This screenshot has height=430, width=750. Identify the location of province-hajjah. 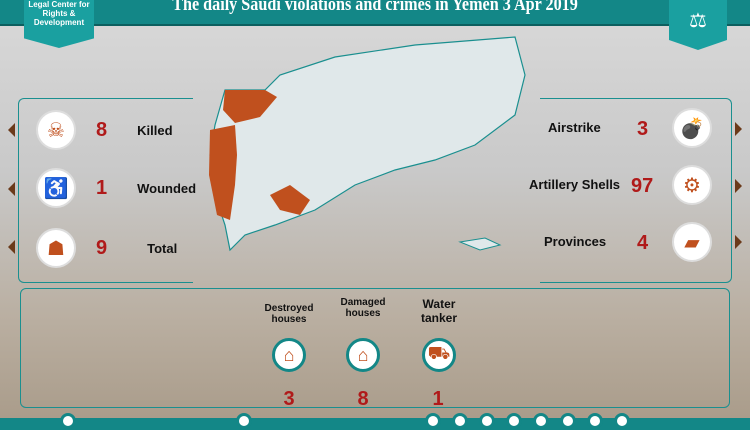
(250, 106).